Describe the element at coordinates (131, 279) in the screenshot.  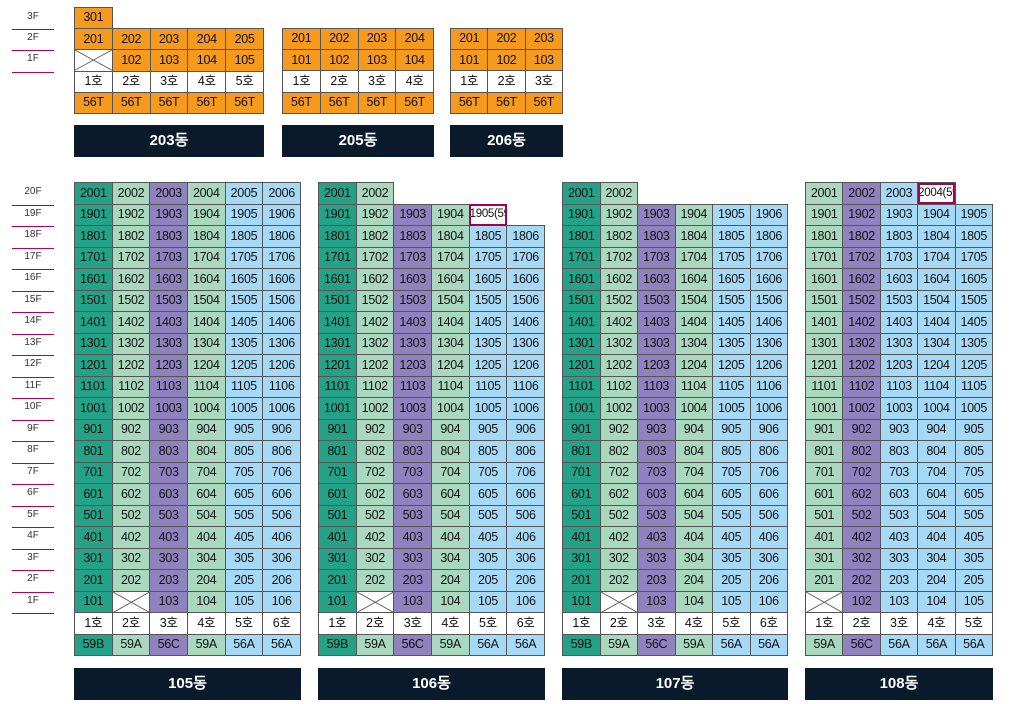
I see `unit-cell: 1602` at that location.